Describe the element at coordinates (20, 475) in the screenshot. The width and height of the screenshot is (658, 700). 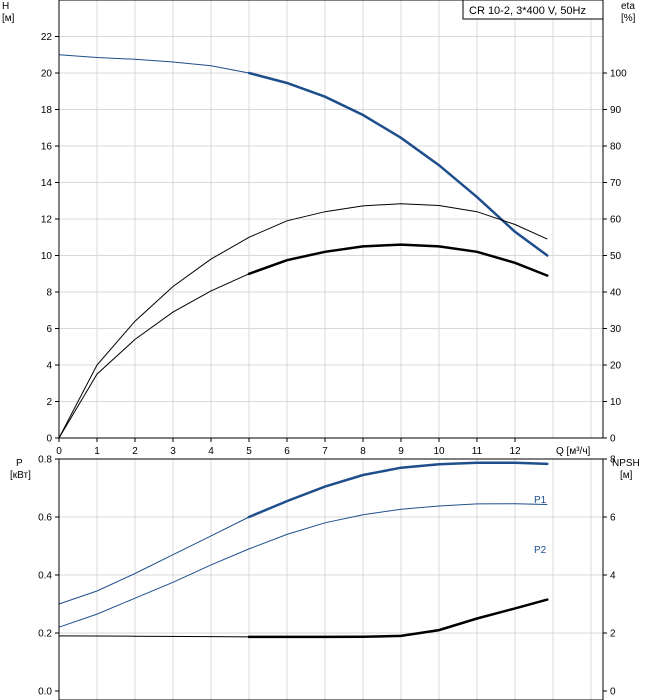
I see `bottom-left-axis-title-line2: [кВт]` at that location.